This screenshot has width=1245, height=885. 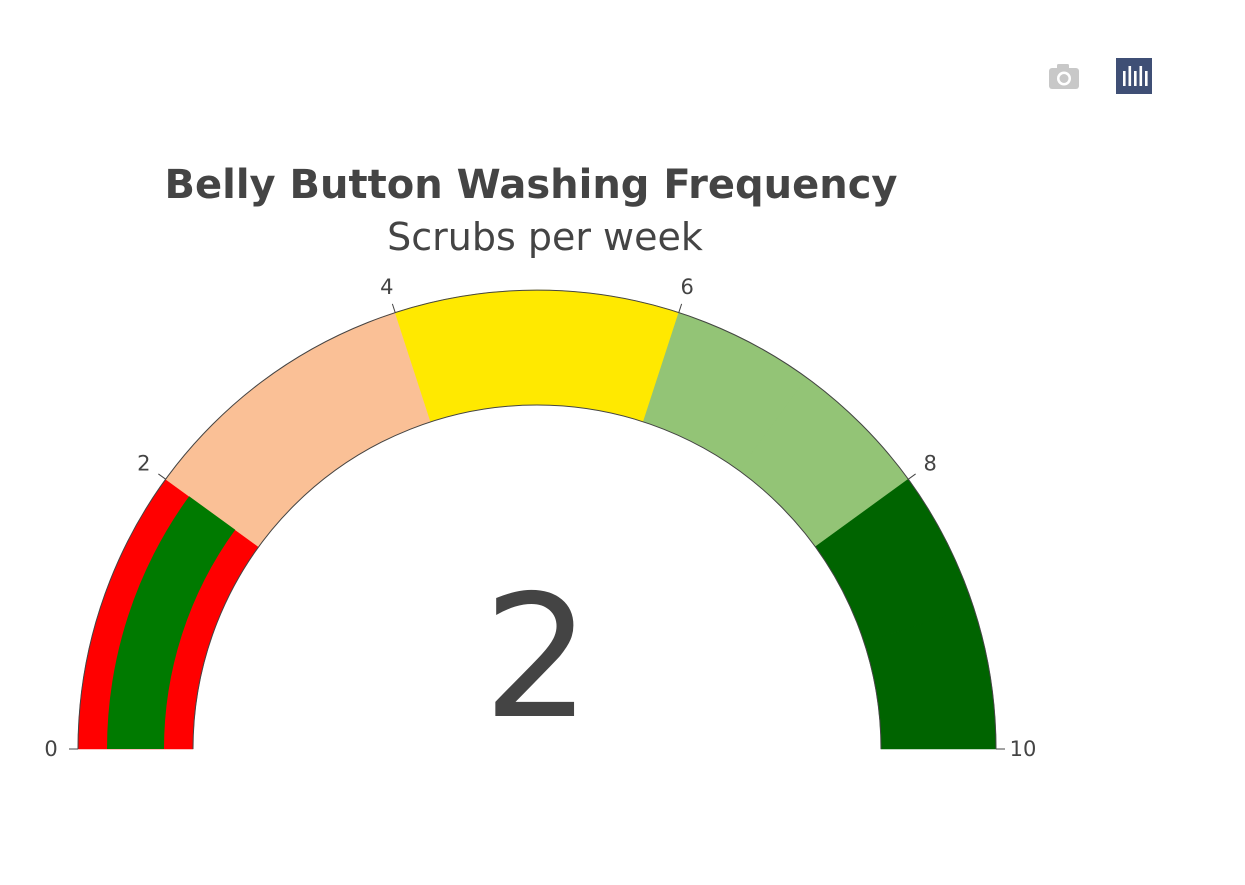 What do you see at coordinates (1023, 749) in the screenshot?
I see `tick-label-10: 10` at bounding box center [1023, 749].